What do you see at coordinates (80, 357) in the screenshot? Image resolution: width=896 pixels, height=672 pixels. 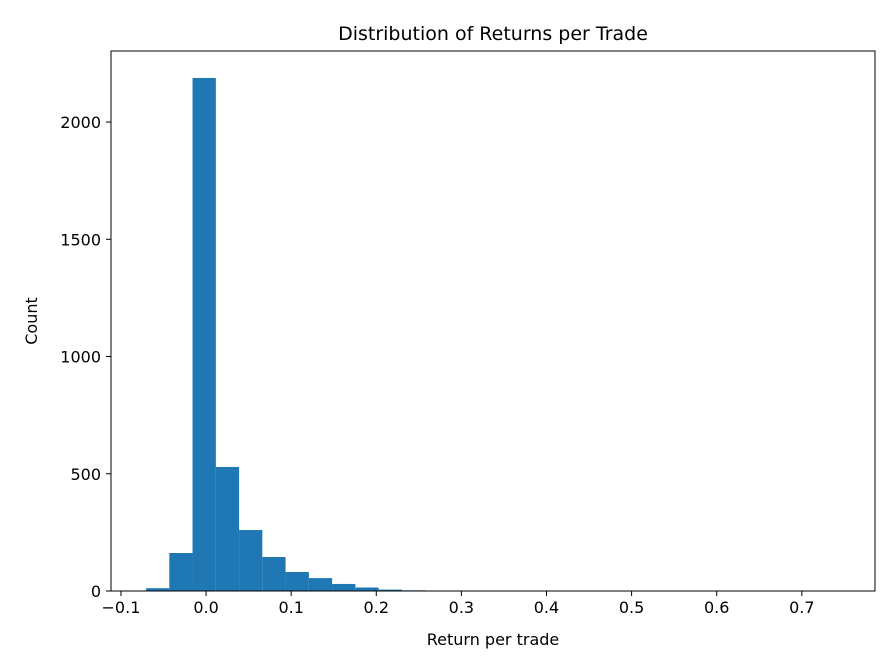 I see `y-tick-label: 1000` at bounding box center [80, 357].